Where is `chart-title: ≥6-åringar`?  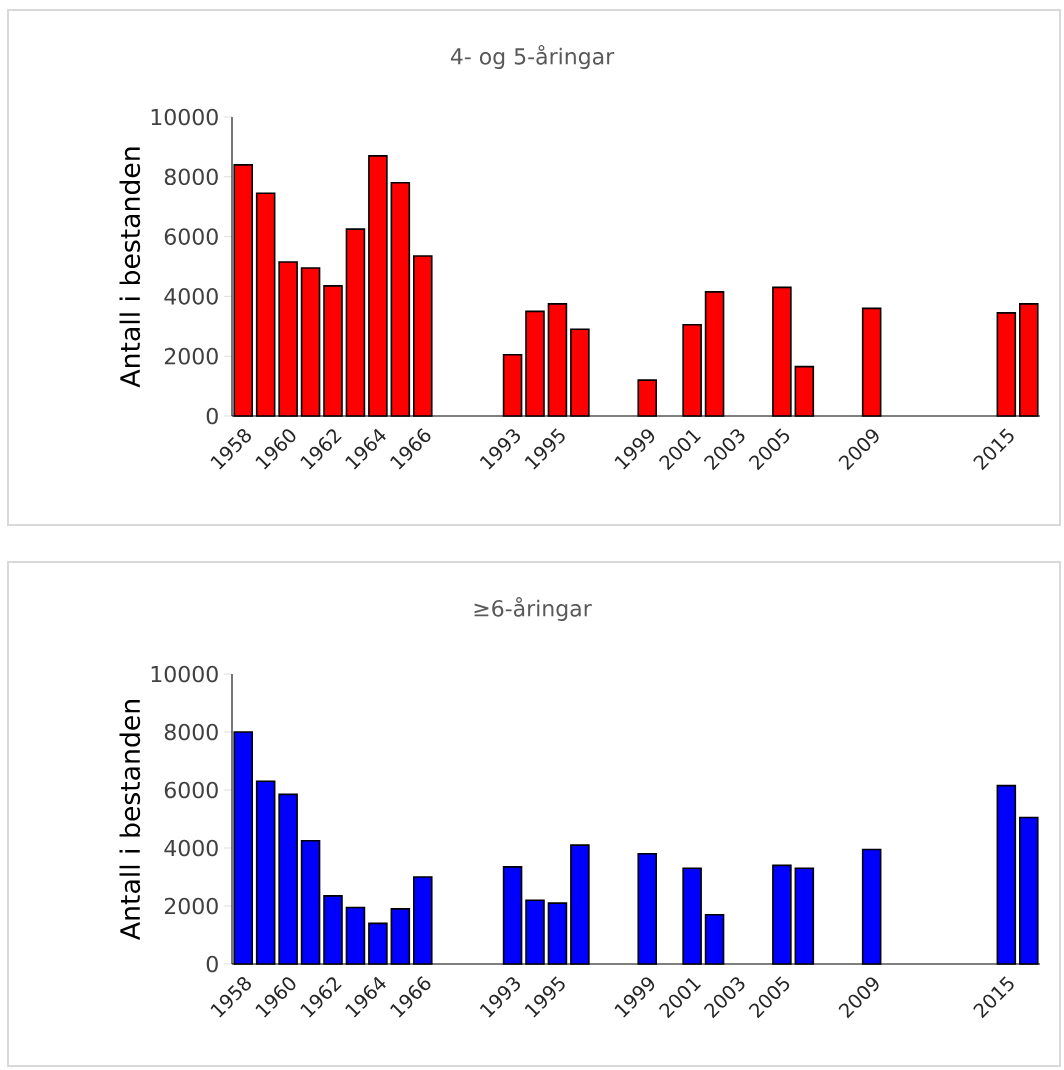 chart-title: ≥6-åringar is located at coordinates (533, 609).